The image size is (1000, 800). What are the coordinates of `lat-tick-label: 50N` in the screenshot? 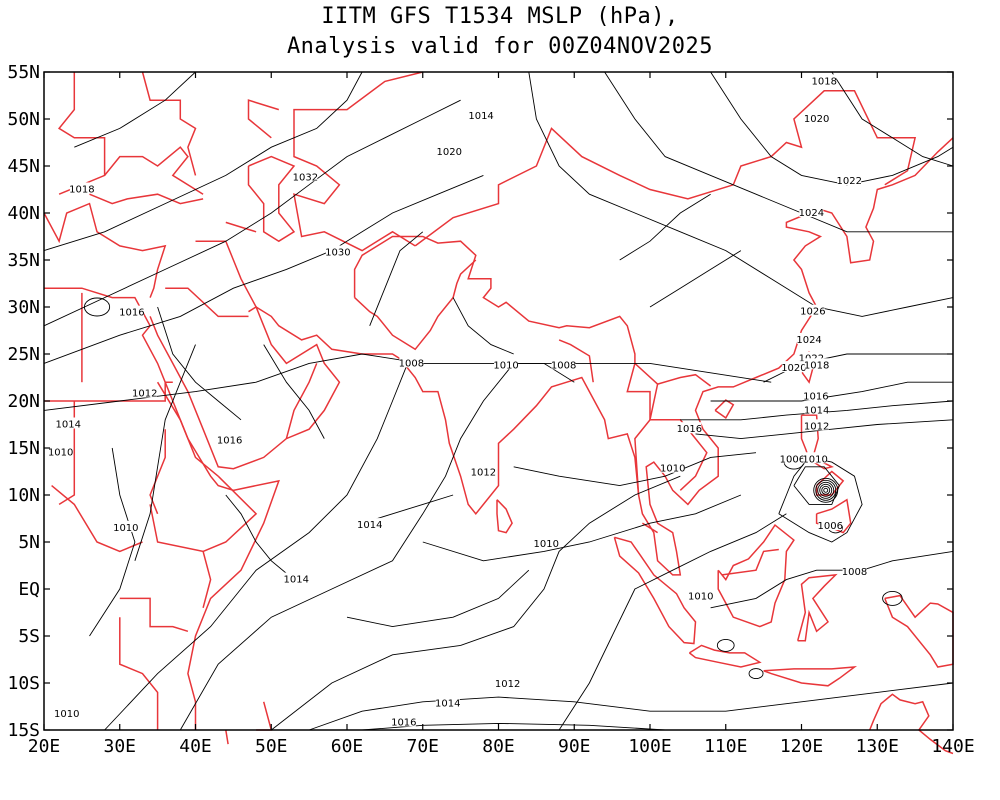 It's located at (23, 119).